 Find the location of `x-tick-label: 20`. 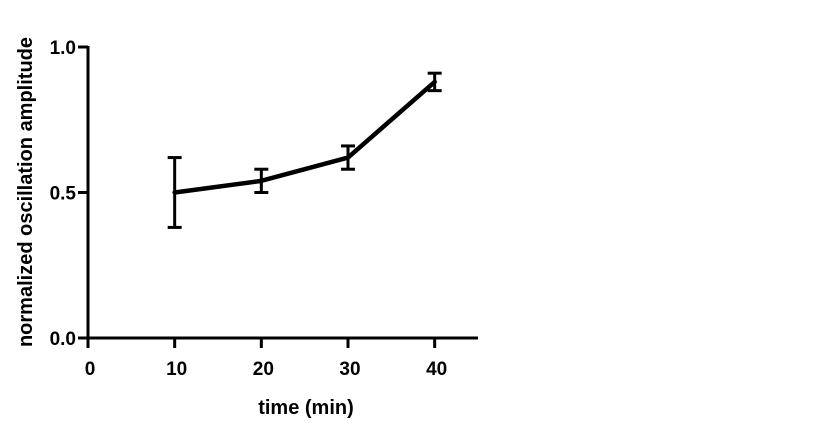

x-tick-label: 20 is located at coordinates (263, 369).